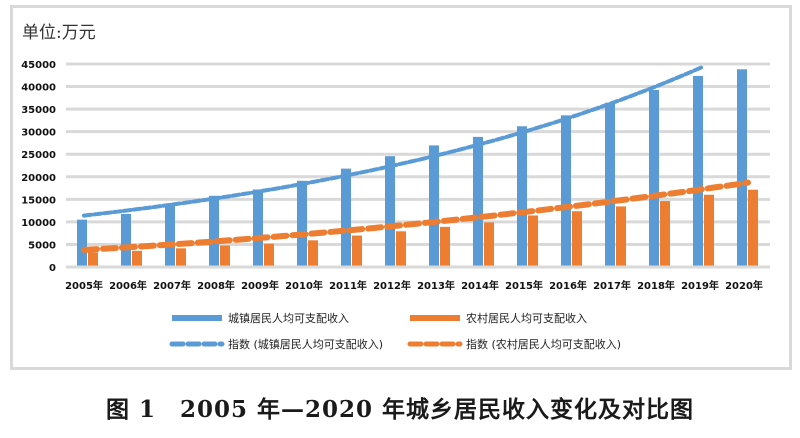 The height and width of the screenshot is (438, 800). I want to click on x-tick-label: 2009年, so click(260, 285).